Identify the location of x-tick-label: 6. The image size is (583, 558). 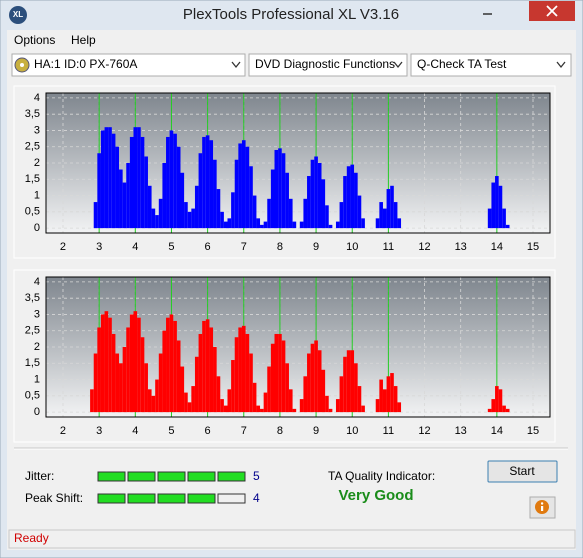
(208, 247).